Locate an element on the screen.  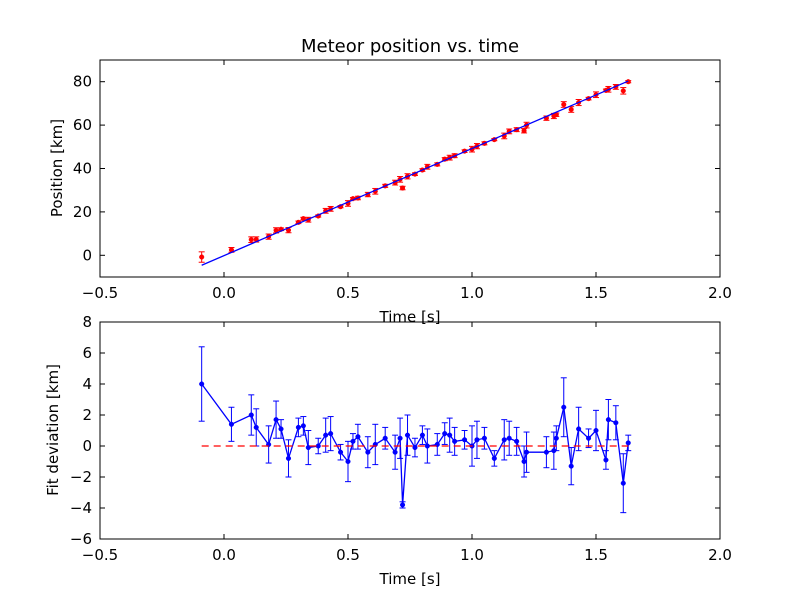
position-xtick-label: −0.5 is located at coordinates (100, 293).